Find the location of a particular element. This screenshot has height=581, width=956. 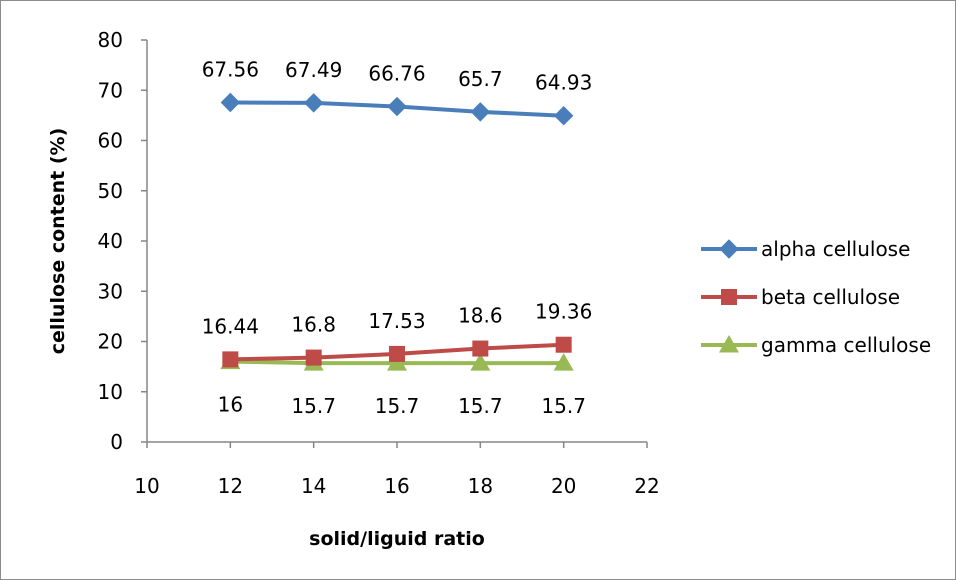

x-tick-label: 14 is located at coordinates (313, 486).